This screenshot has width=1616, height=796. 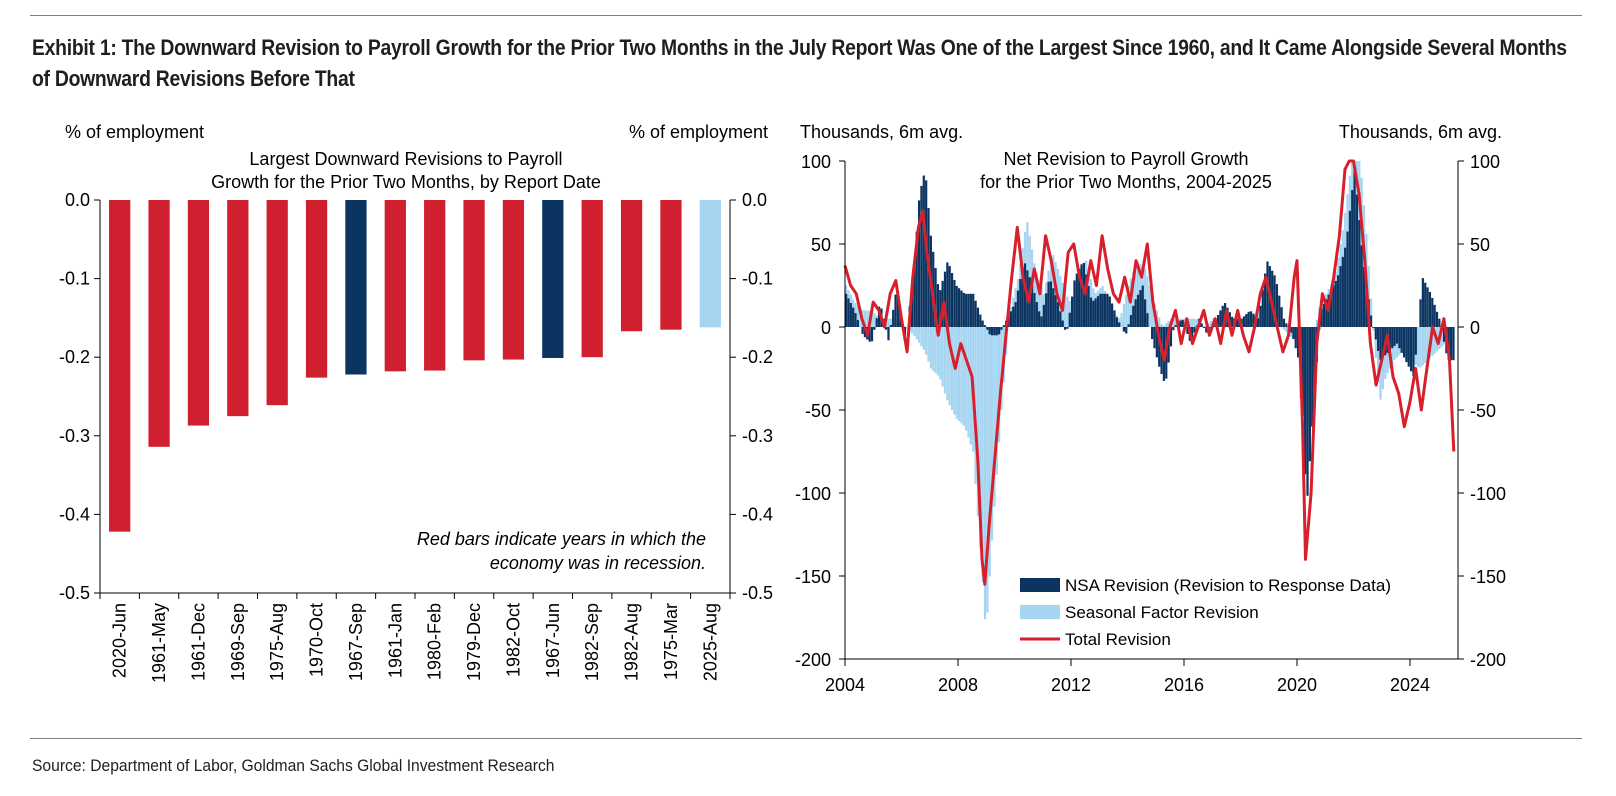 I want to click on right-xtick-label: 2004, so click(x=845, y=685).